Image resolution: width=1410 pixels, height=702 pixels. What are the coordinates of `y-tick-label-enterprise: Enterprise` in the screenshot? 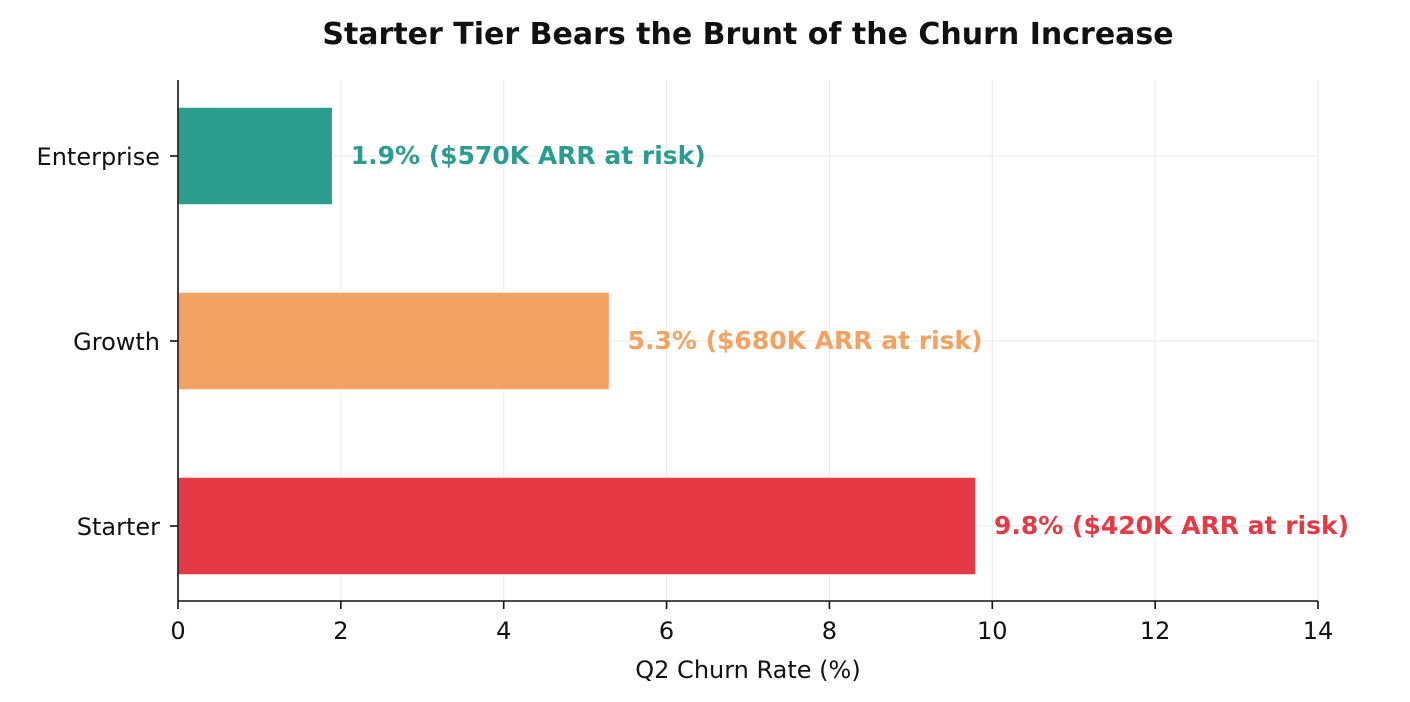 It's located at (98, 157).